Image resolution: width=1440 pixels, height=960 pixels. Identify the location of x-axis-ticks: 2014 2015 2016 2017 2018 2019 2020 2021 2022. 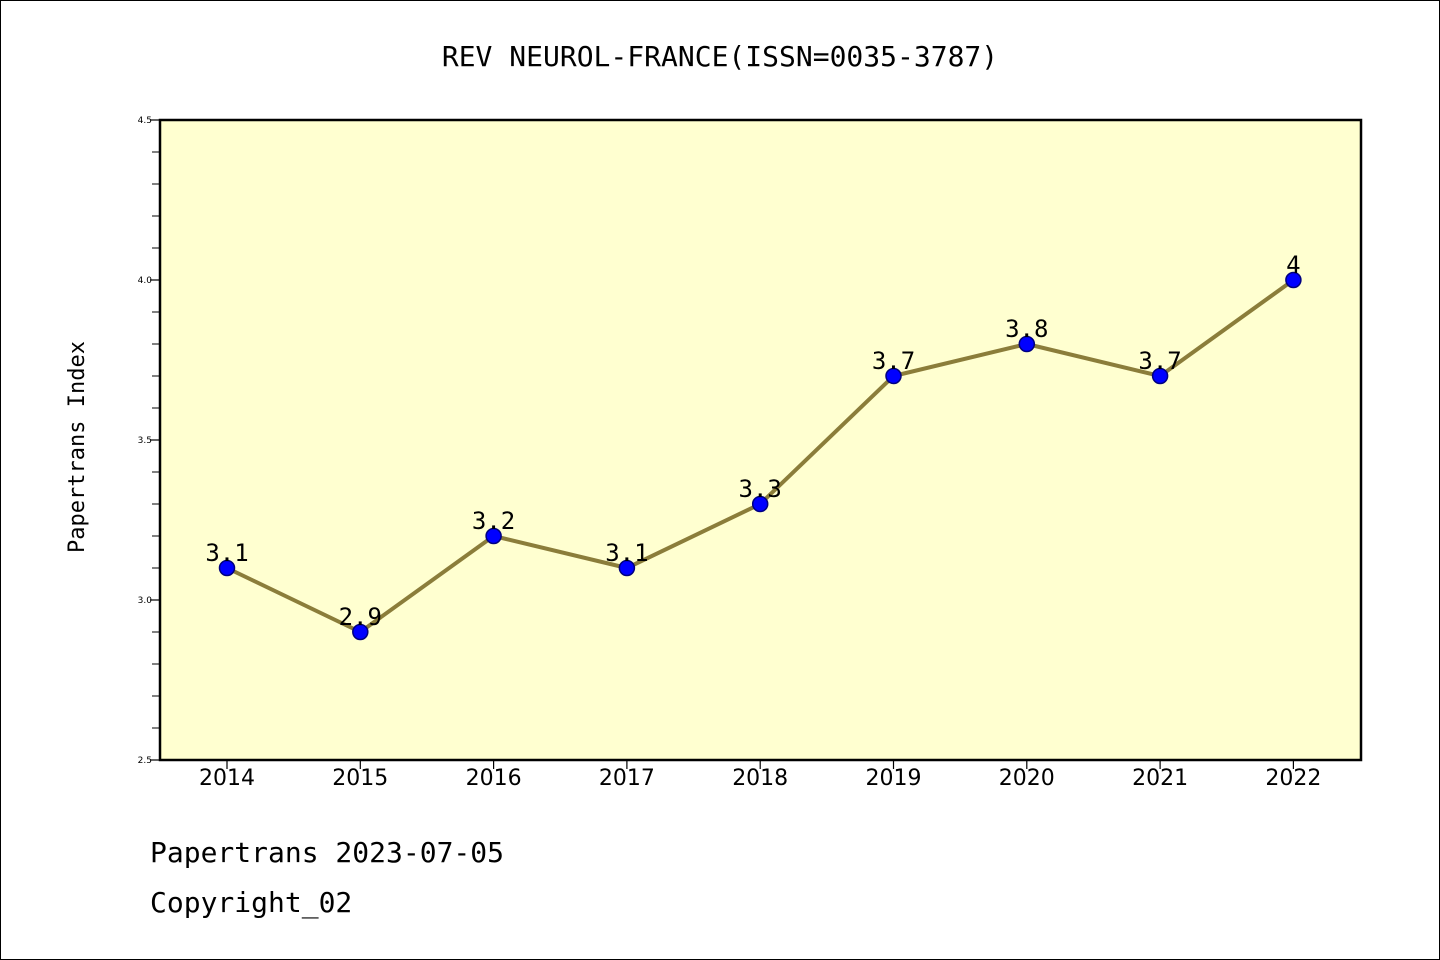
(760, 775).